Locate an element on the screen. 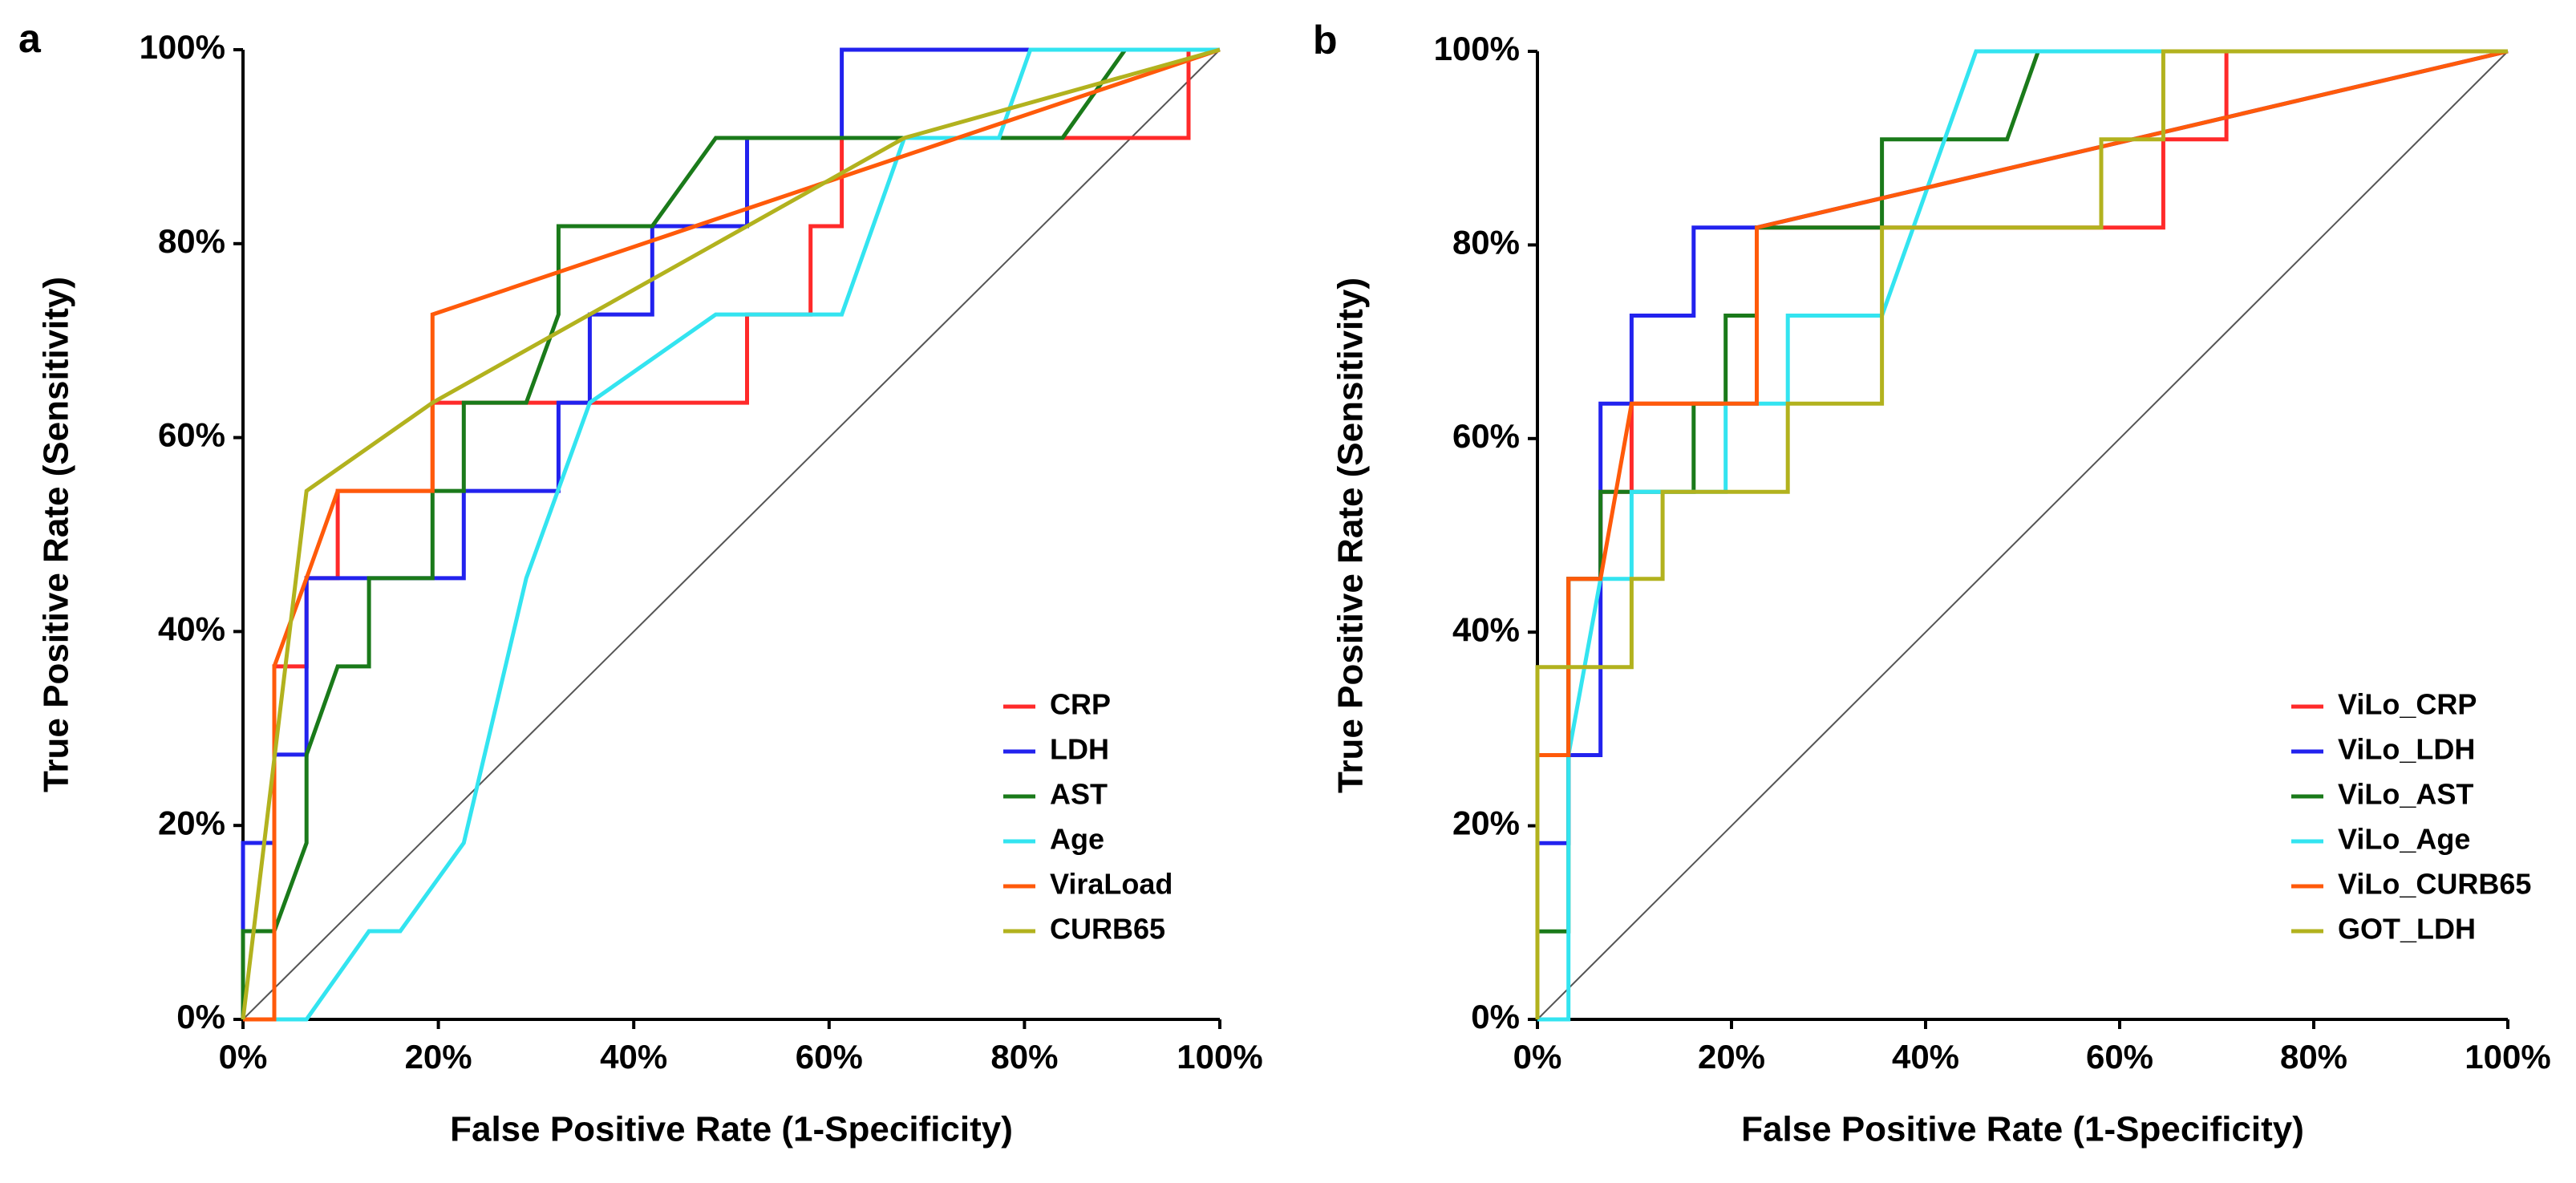 The height and width of the screenshot is (1183, 2576). legend-label: CRP is located at coordinates (1080, 704).